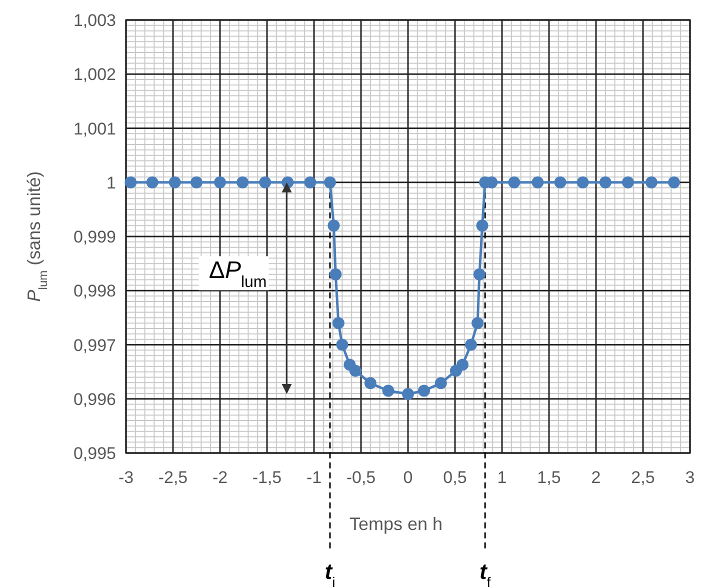 Image resolution: width=707 pixels, height=587 pixels. What do you see at coordinates (549, 477) in the screenshot?
I see `x-tick-label: 1,5` at bounding box center [549, 477].